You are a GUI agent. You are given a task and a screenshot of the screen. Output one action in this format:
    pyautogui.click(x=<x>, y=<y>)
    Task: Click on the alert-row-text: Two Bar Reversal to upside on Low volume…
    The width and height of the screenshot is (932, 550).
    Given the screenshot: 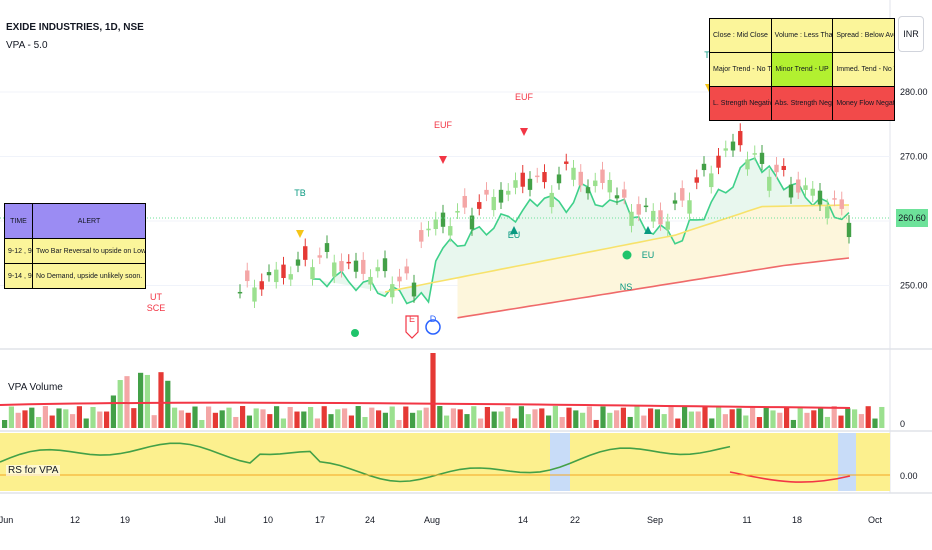 What is the action you would take?
    pyautogui.click(x=89, y=251)
    